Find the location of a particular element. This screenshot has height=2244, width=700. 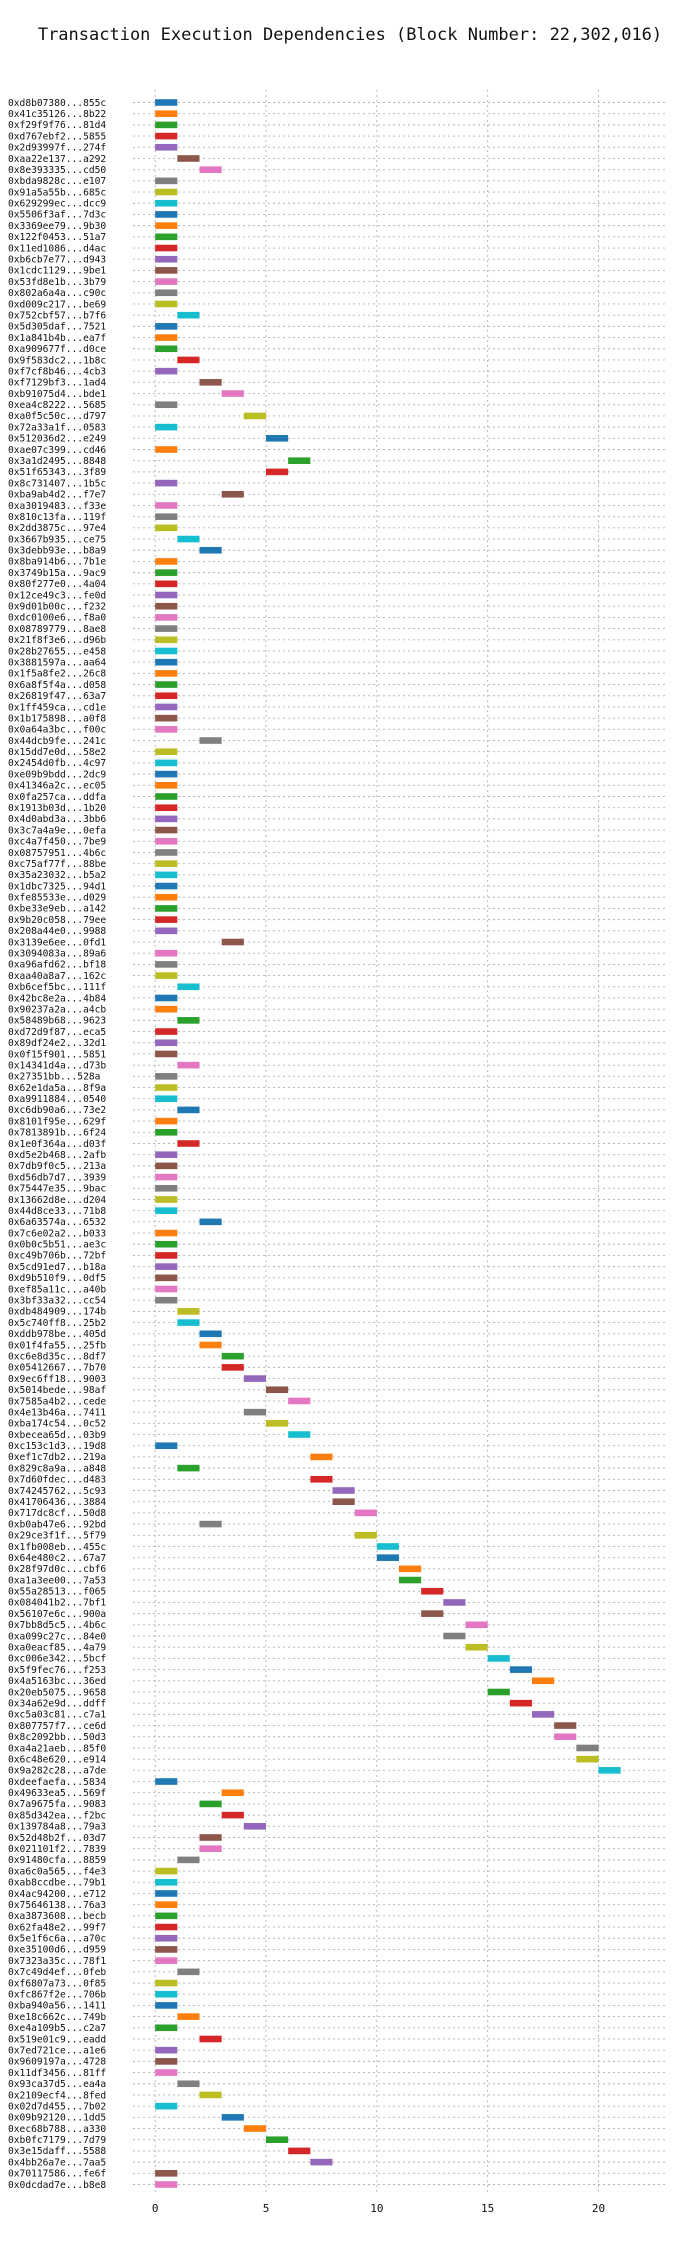

transaction-label: 0x75447e35...9bac is located at coordinates (57, 1189).